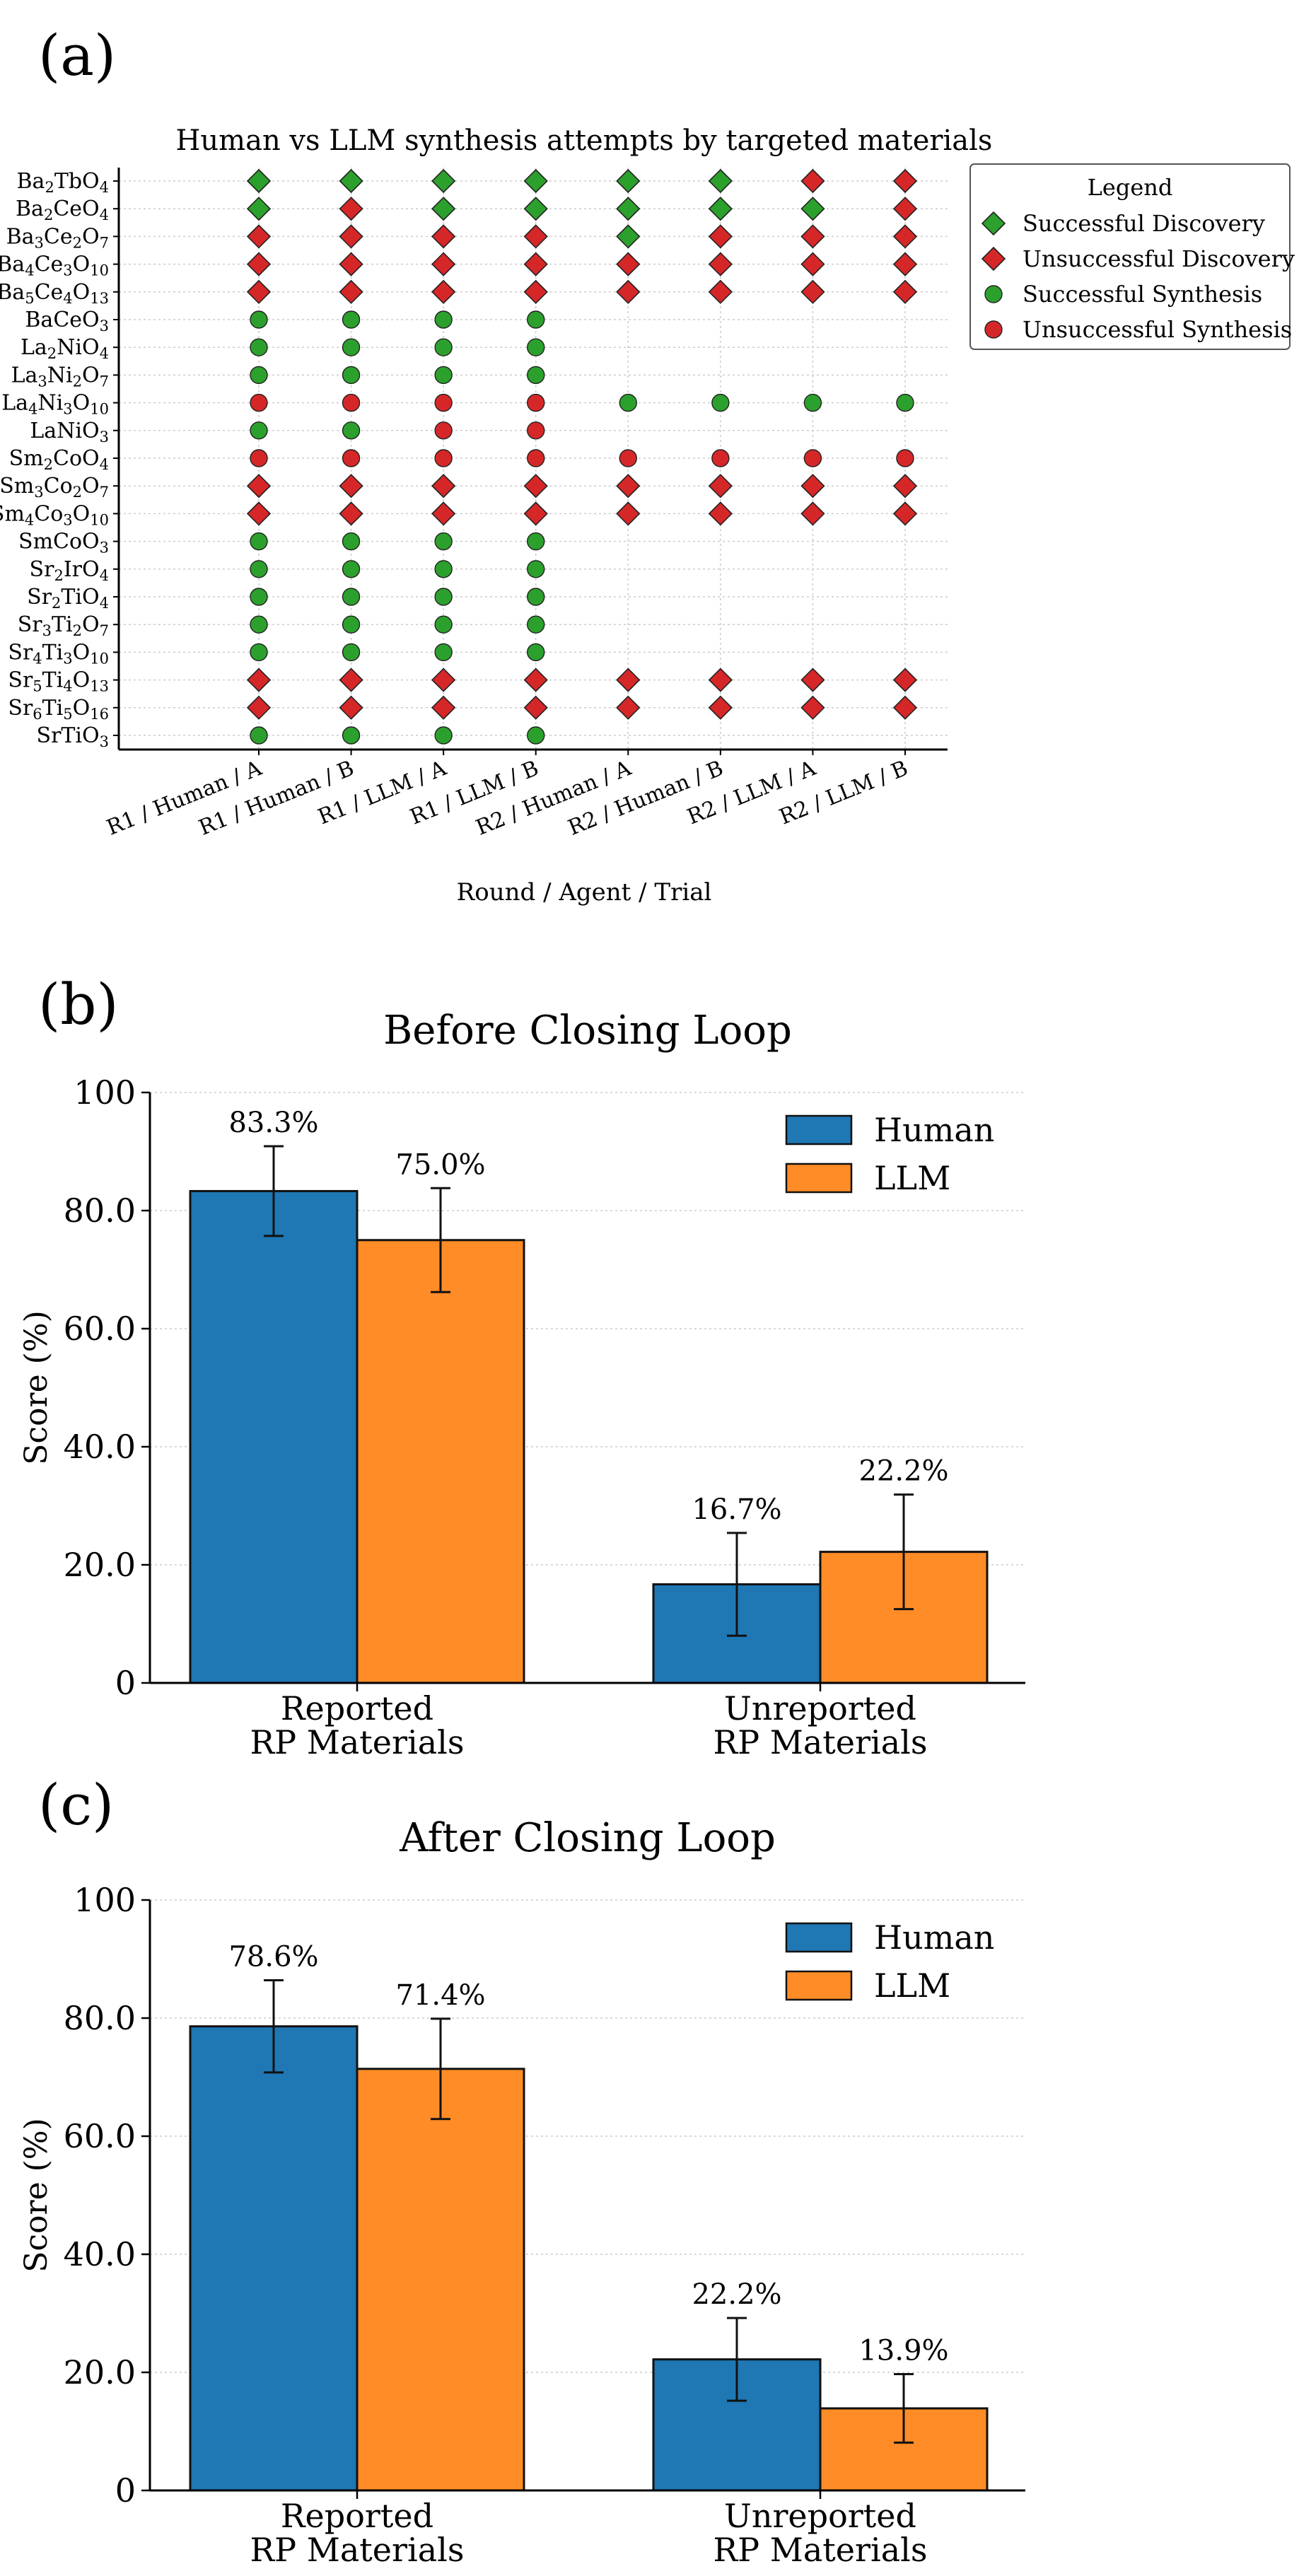 This screenshot has height=2576, width=1299. I want to click on y-tick-label-15: Sr2TiO4, so click(68, 598).